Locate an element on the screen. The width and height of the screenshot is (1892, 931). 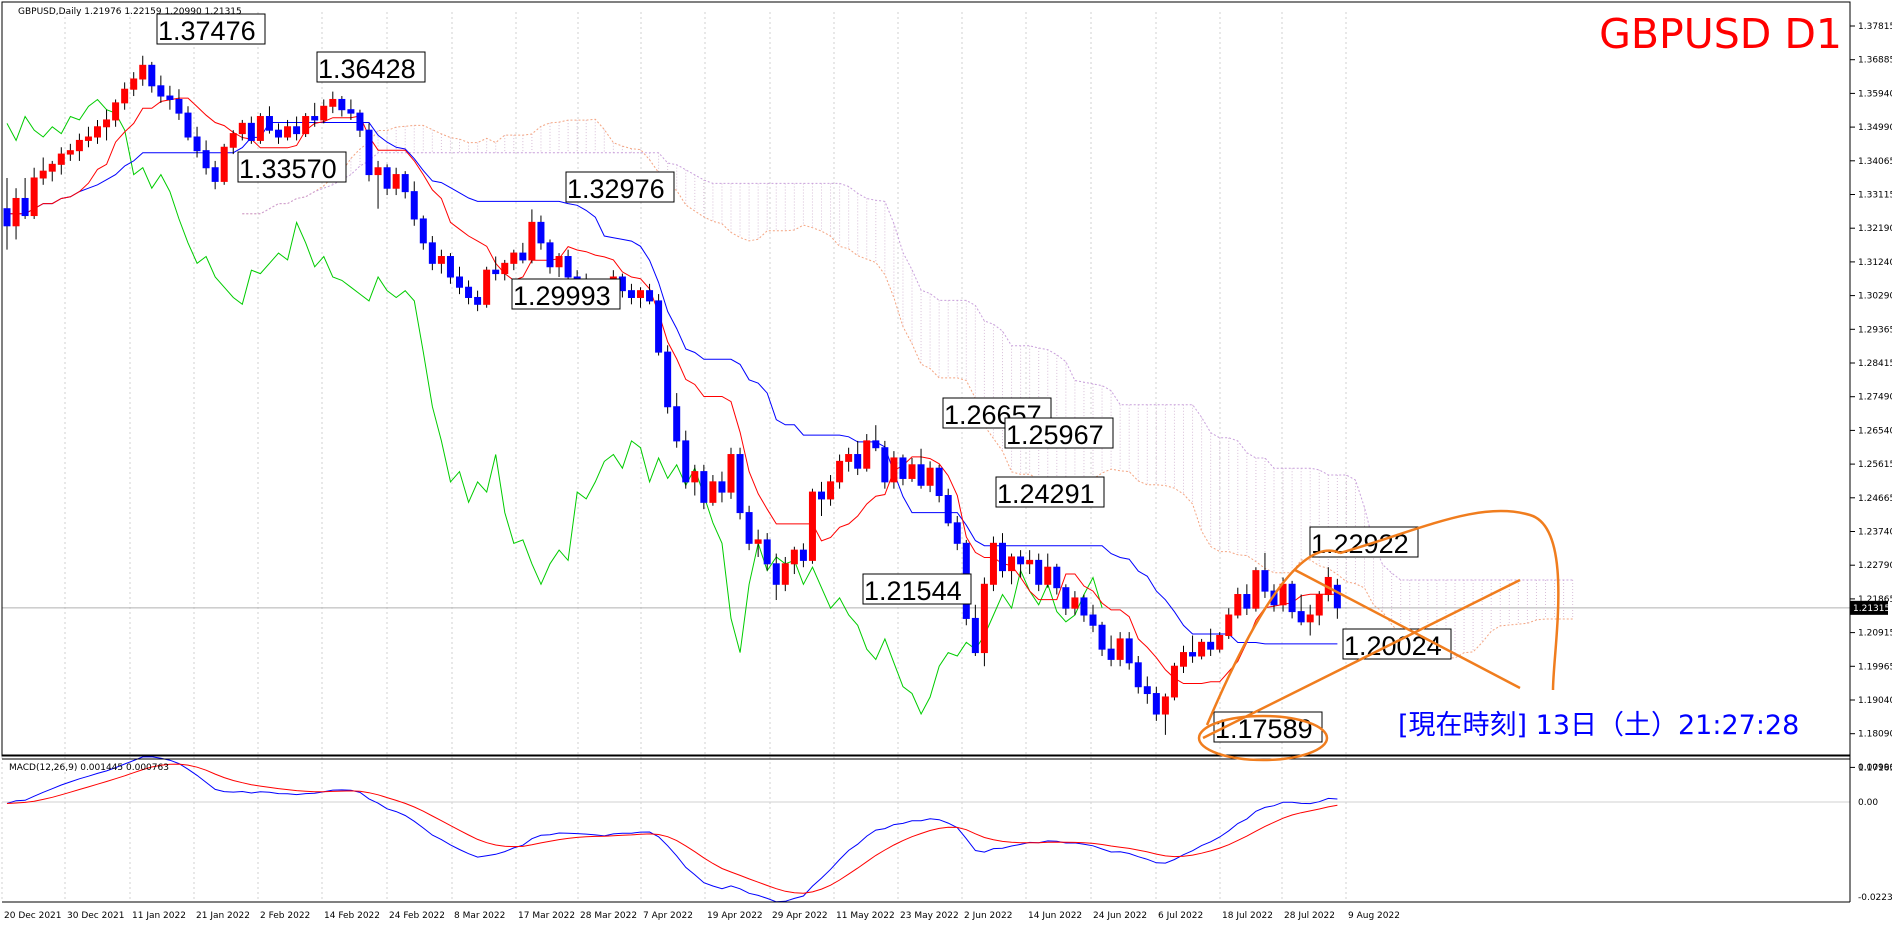
x-axis-label: 30 Dec 2021 is located at coordinates (96, 916).